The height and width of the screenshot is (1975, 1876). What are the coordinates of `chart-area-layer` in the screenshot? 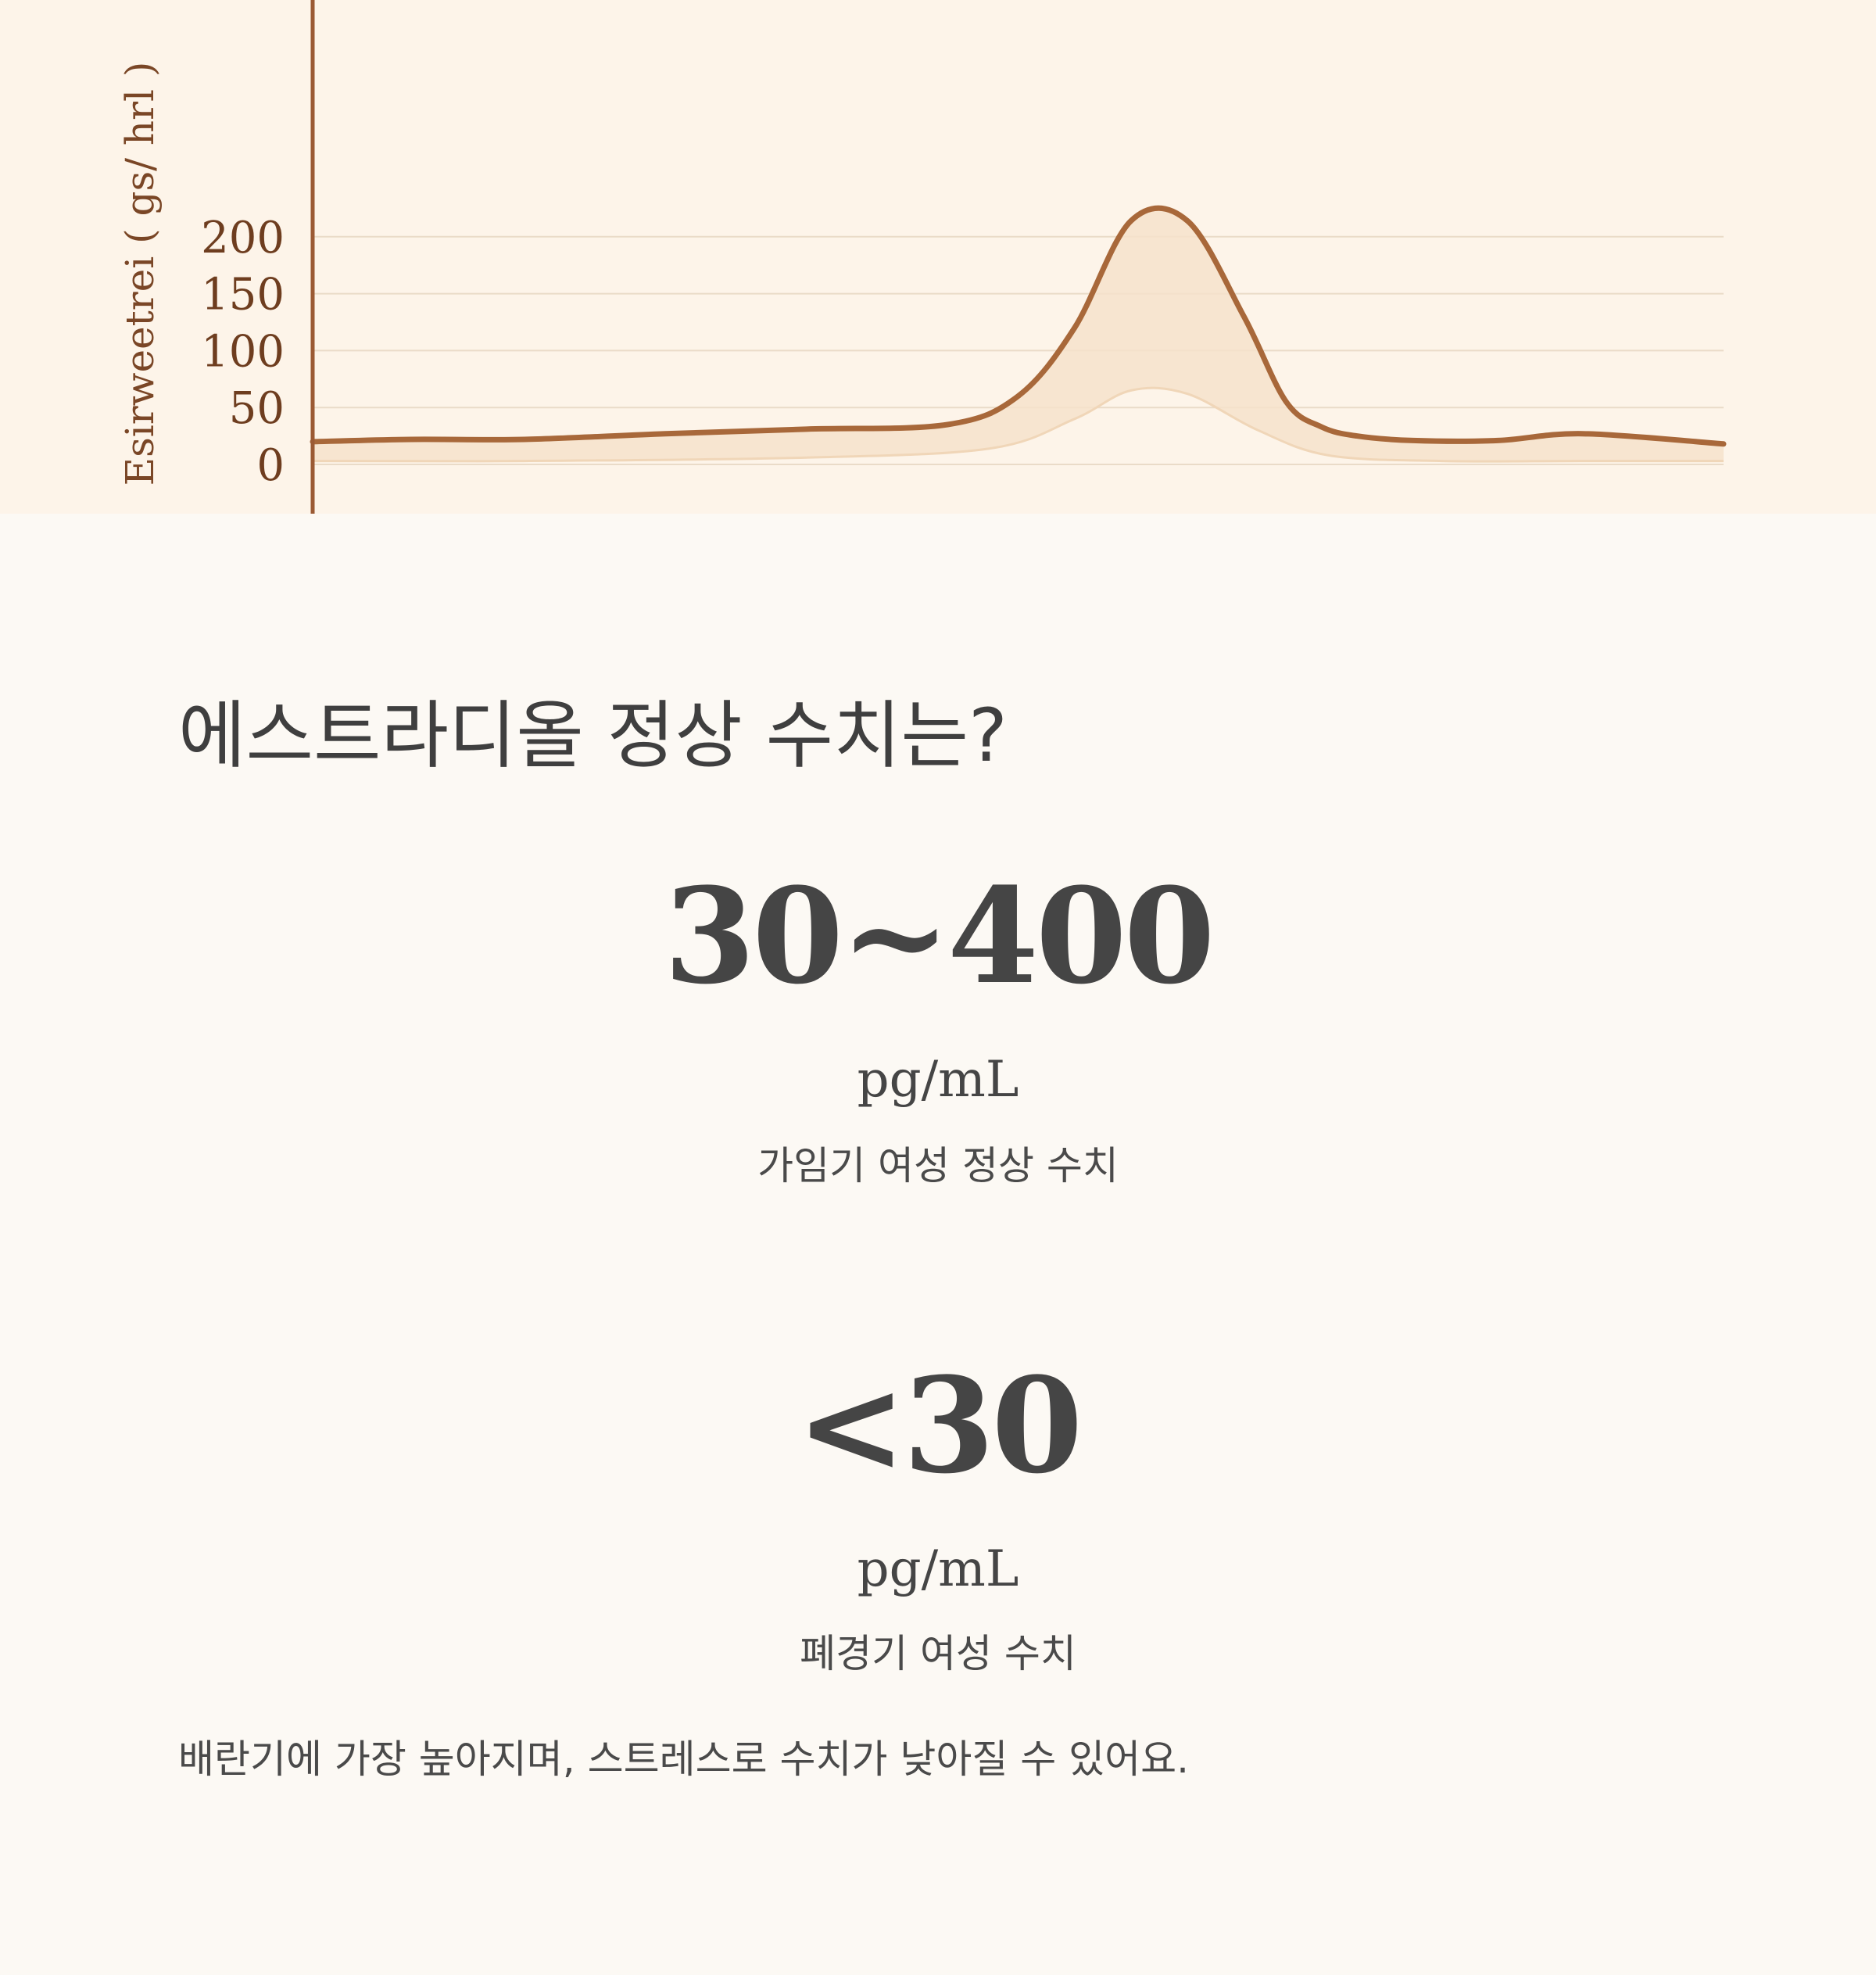 It's located at (1018, 335).